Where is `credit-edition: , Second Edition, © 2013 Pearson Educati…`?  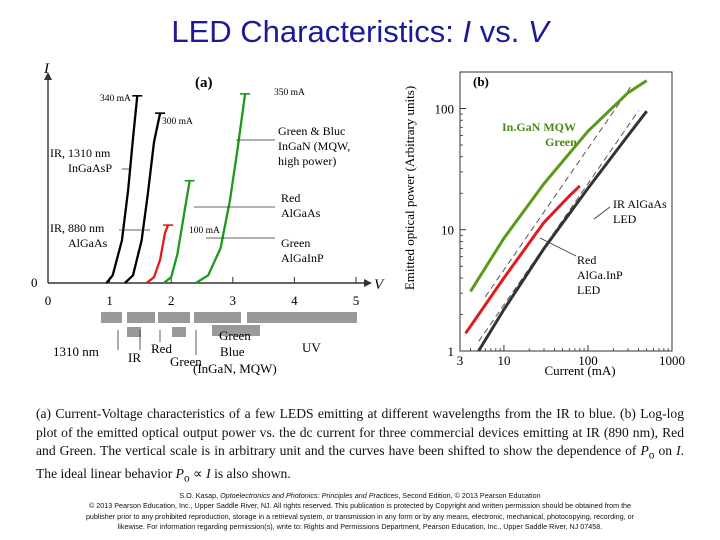
credit-edition: , Second Edition, © 2013 Pearson Educati… is located at coordinates (469, 495).